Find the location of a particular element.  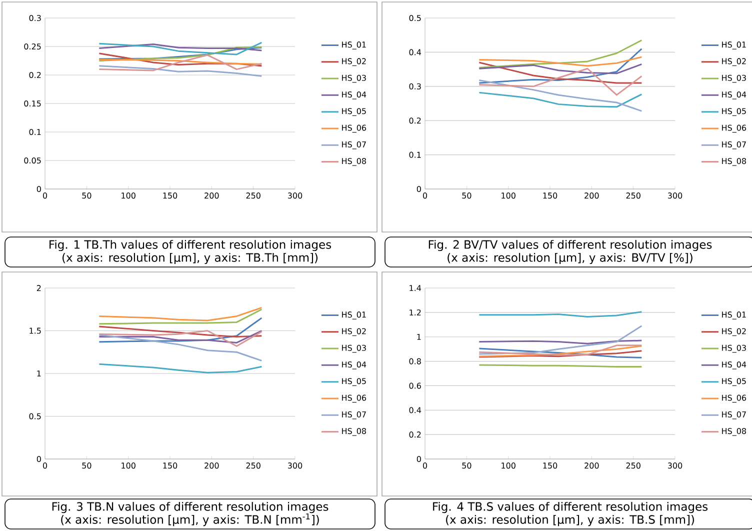

text: Fig. 4 TB.S values of different resolution images is located at coordinates (570, 508).